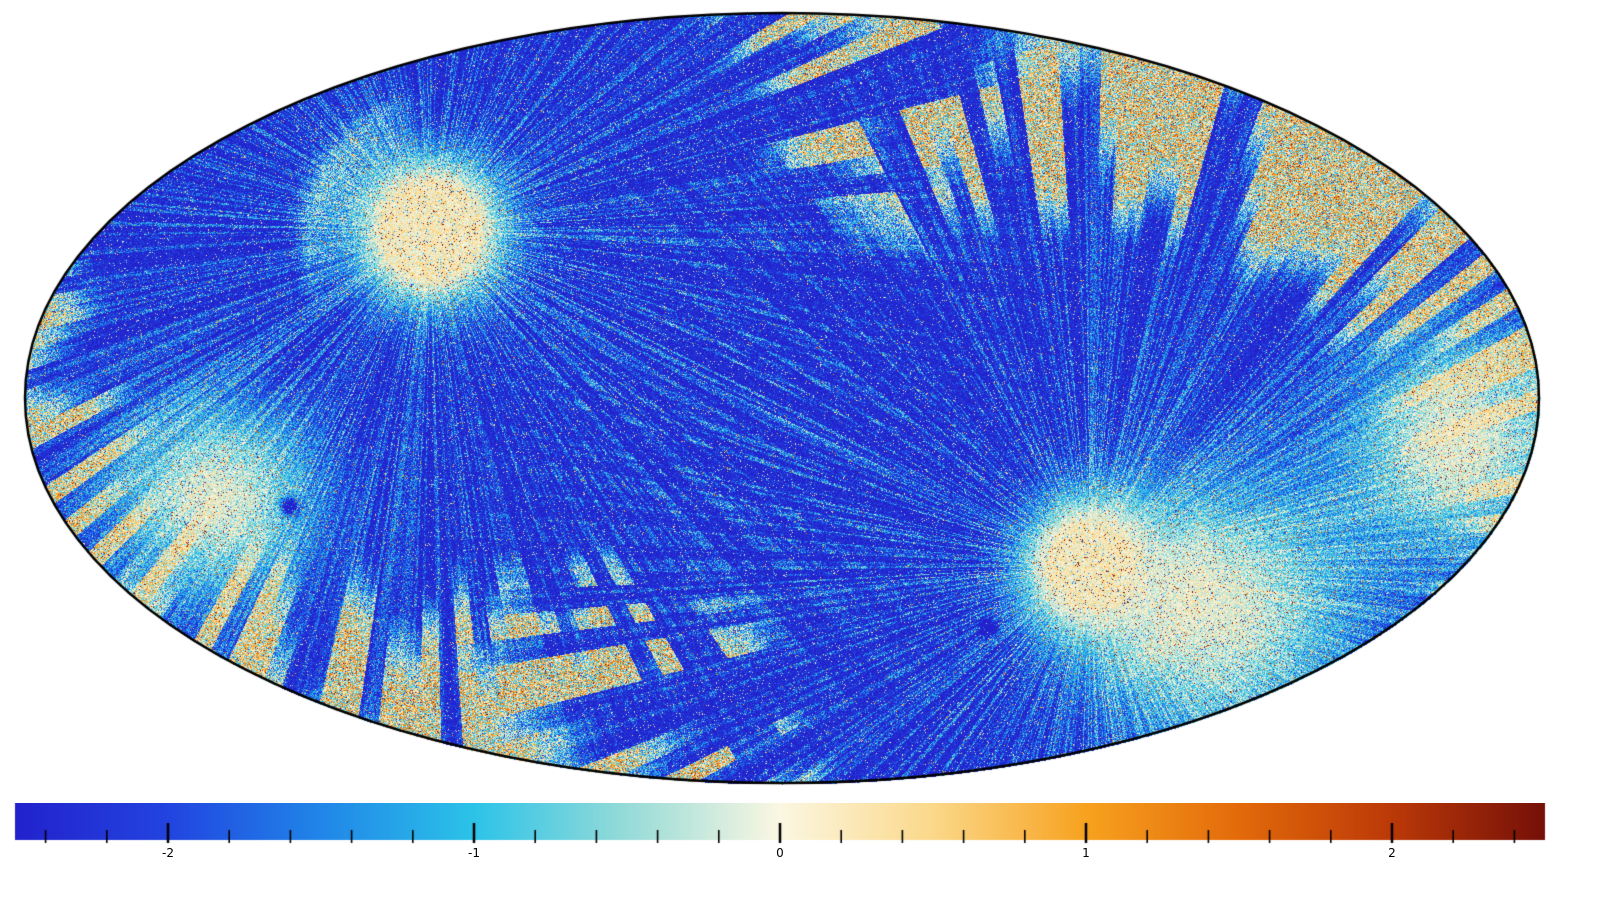 The image size is (1600, 902). Describe the element at coordinates (474, 853) in the screenshot. I see `colorbar-tick-label: -1` at that location.